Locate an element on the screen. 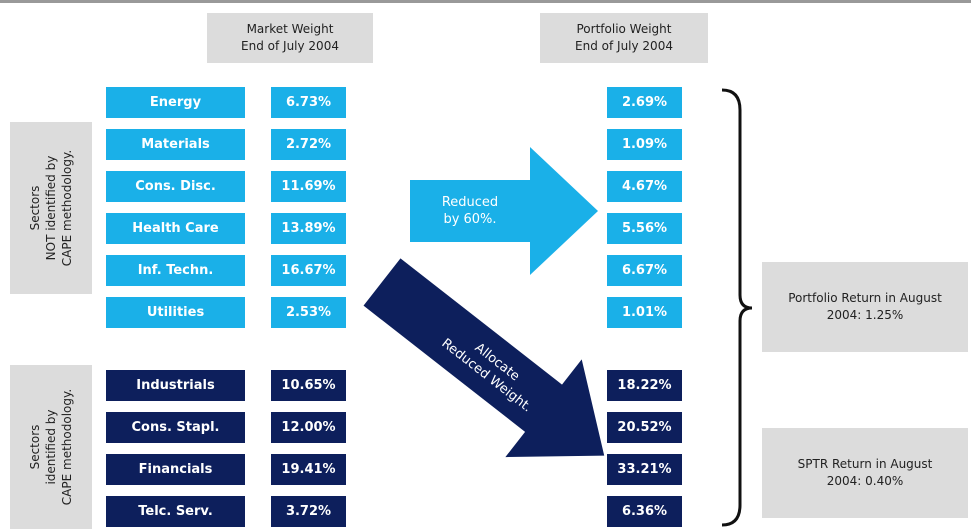 Image resolution: width=971 pixels, height=529 pixels. portfolio-weight: 33.21% is located at coordinates (644, 469).